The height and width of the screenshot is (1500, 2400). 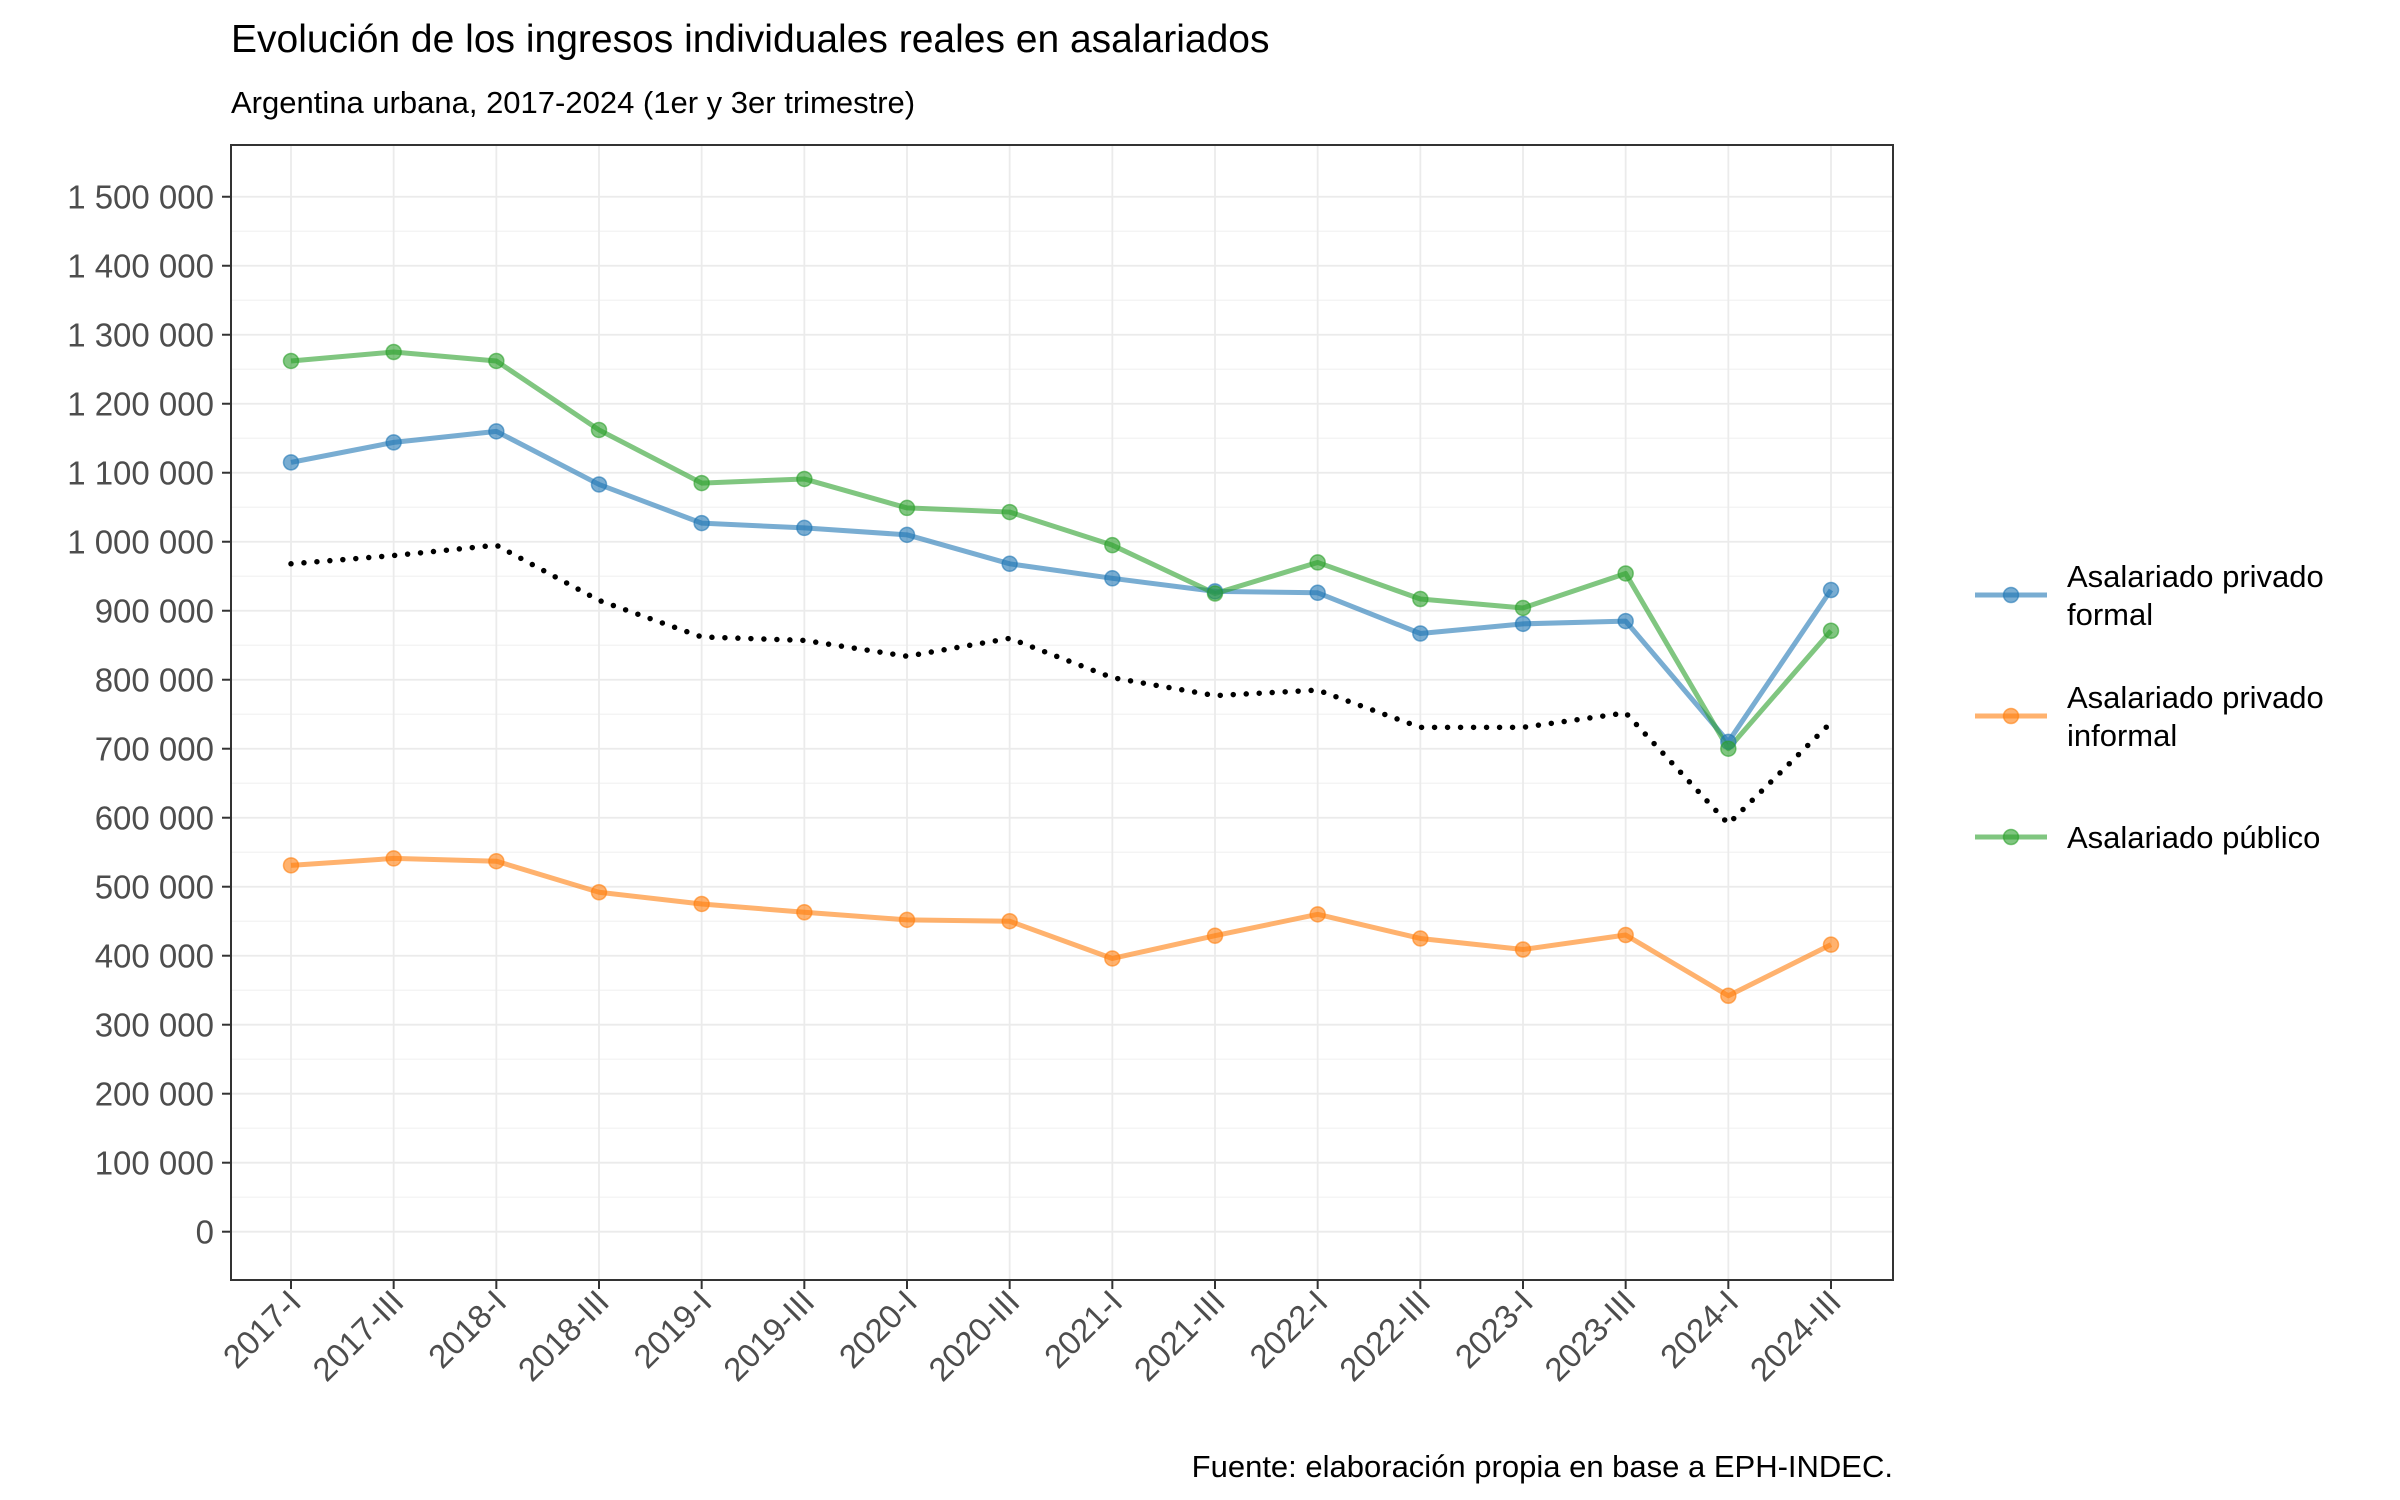 What do you see at coordinates (140, 266) in the screenshot?
I see `y-tick-label: 1 400 000` at bounding box center [140, 266].